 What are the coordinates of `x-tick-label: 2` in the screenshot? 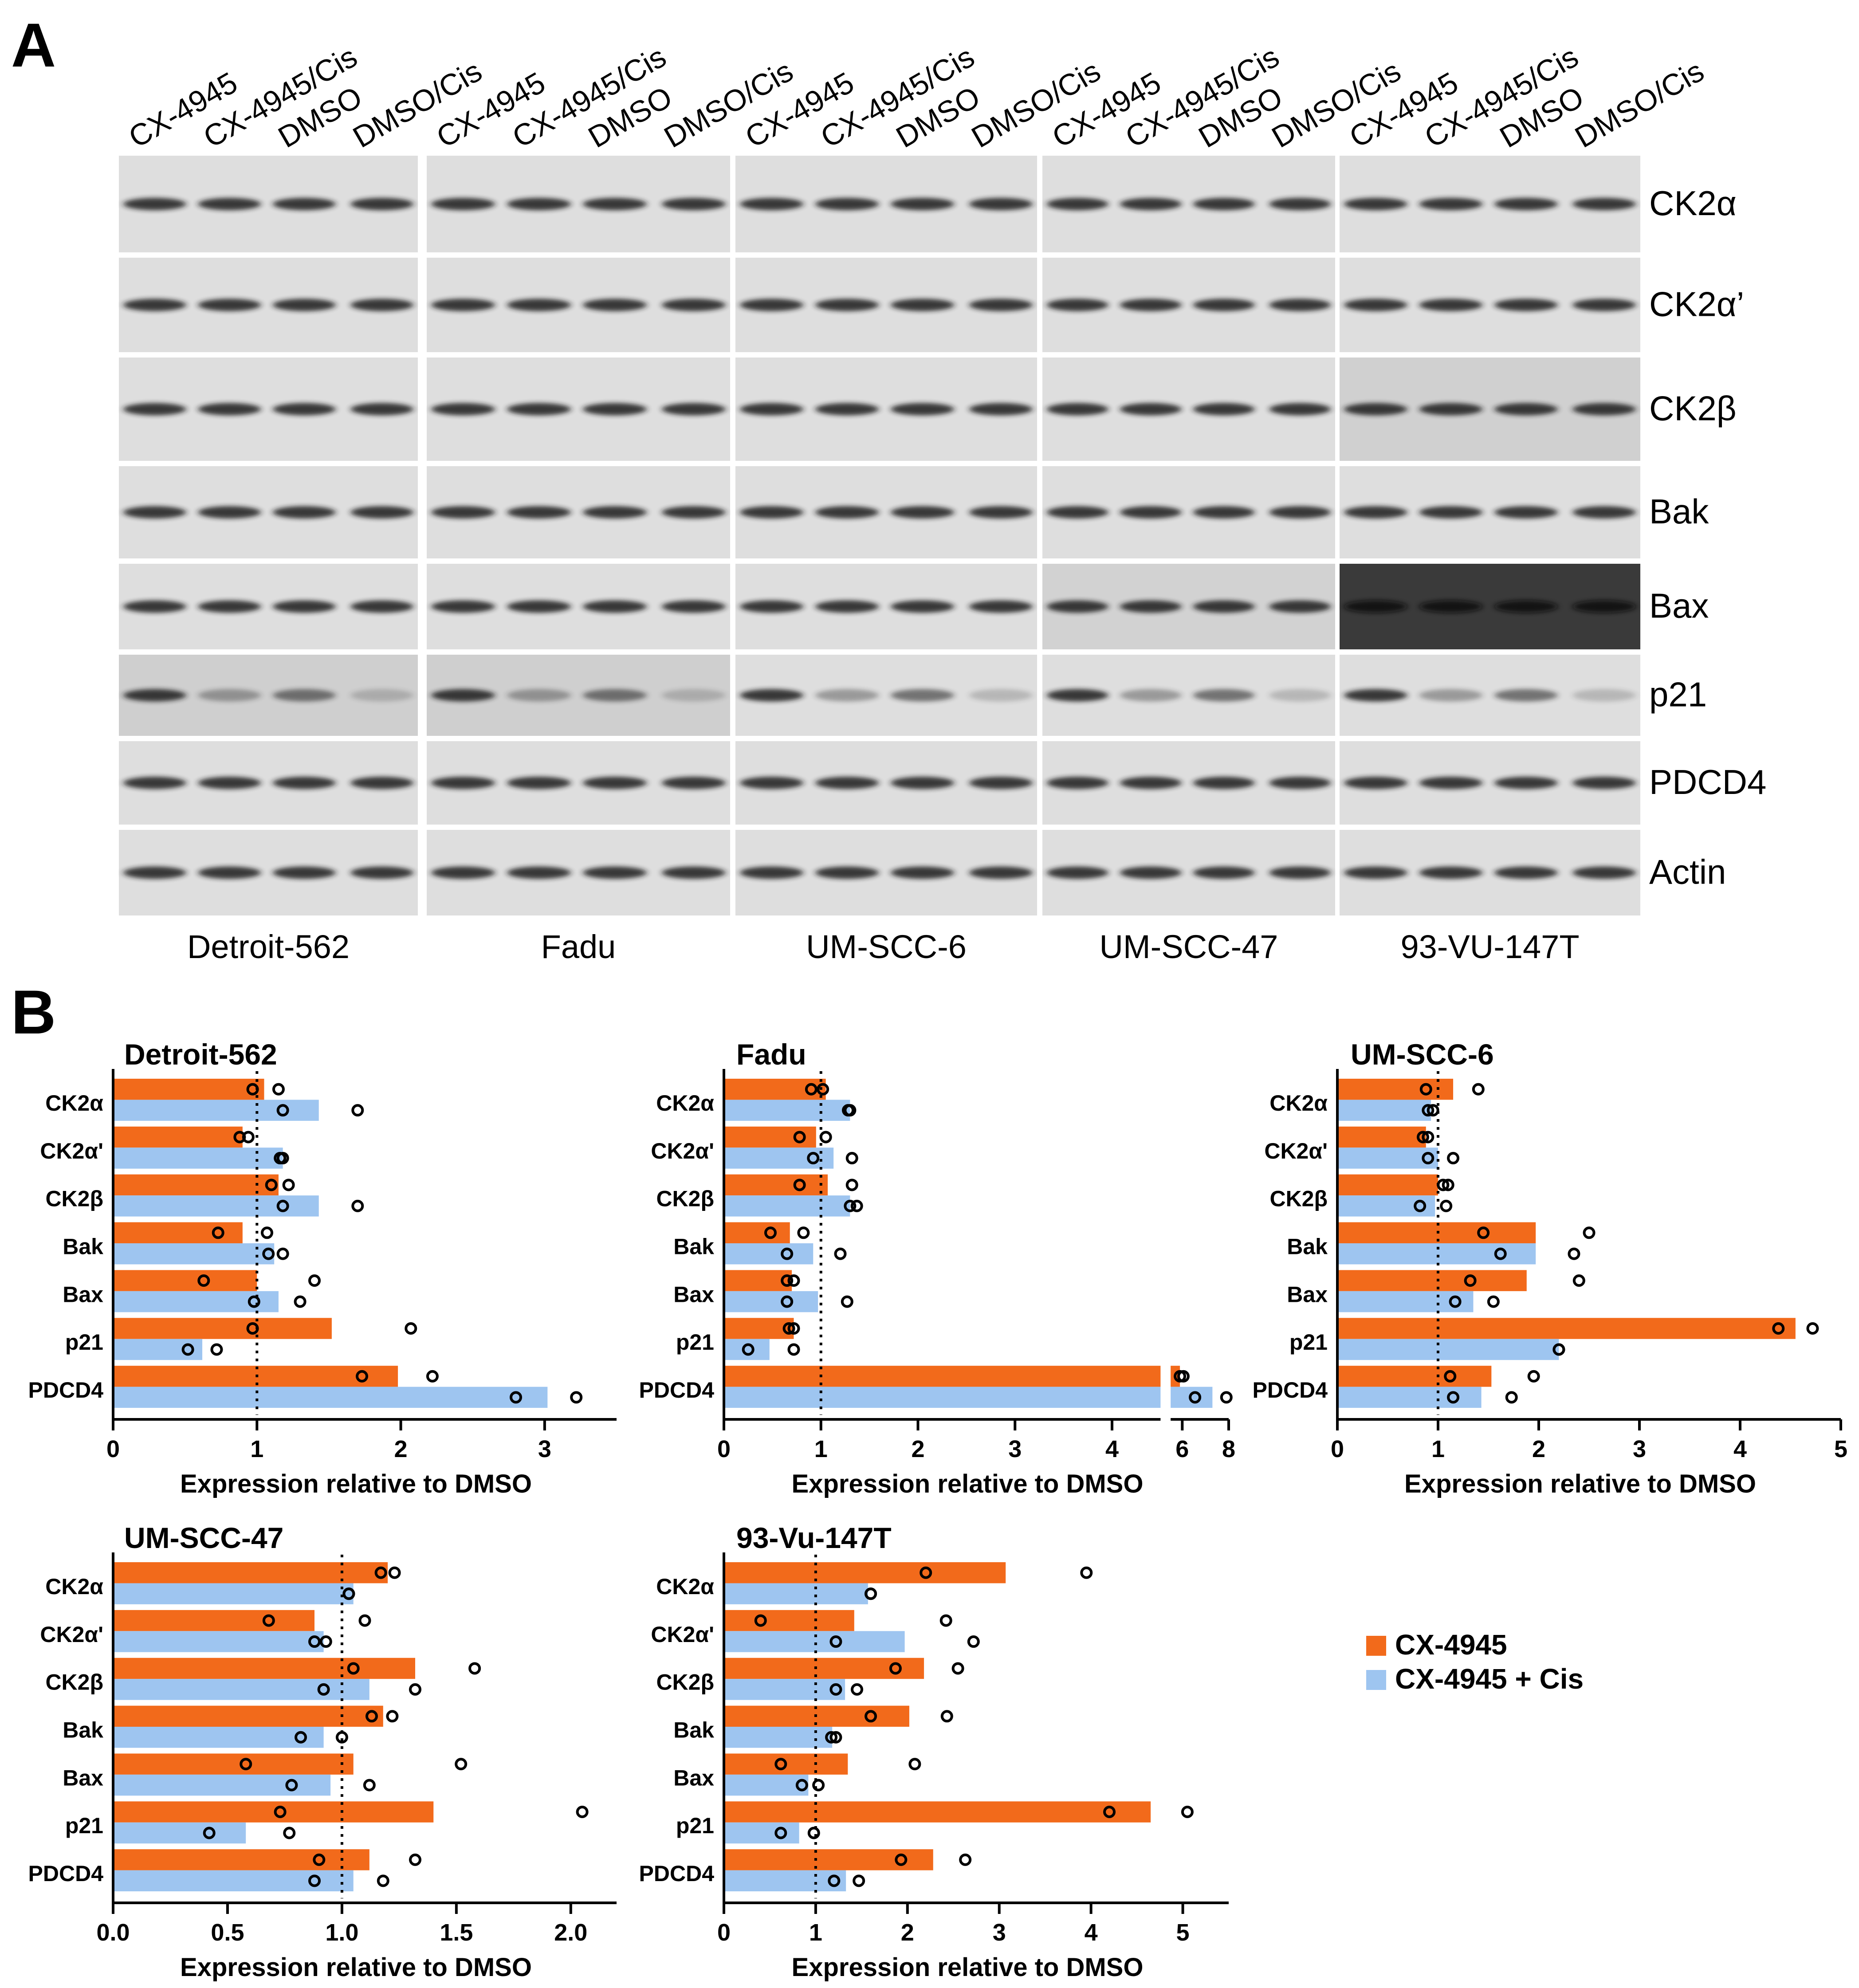 It's located at (917, 1449).